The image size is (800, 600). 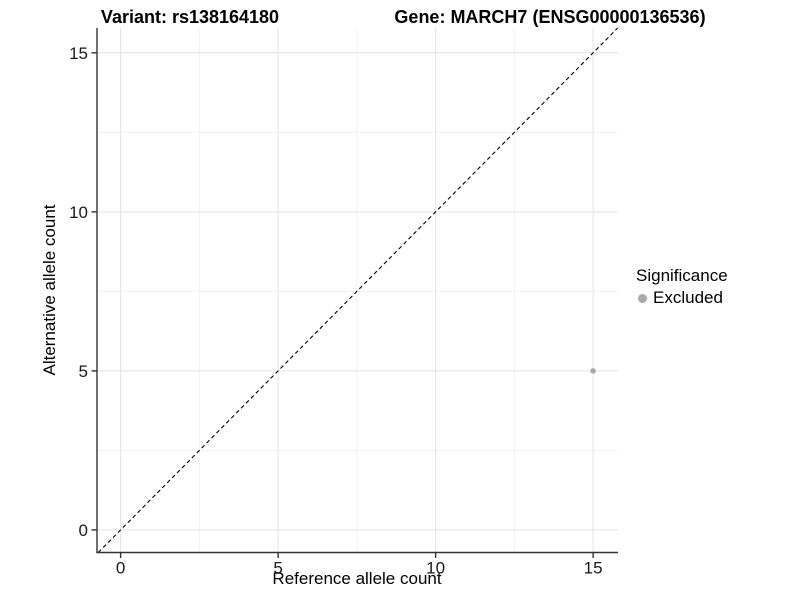 I want to click on y-tick-label: 15, so click(x=78, y=53).